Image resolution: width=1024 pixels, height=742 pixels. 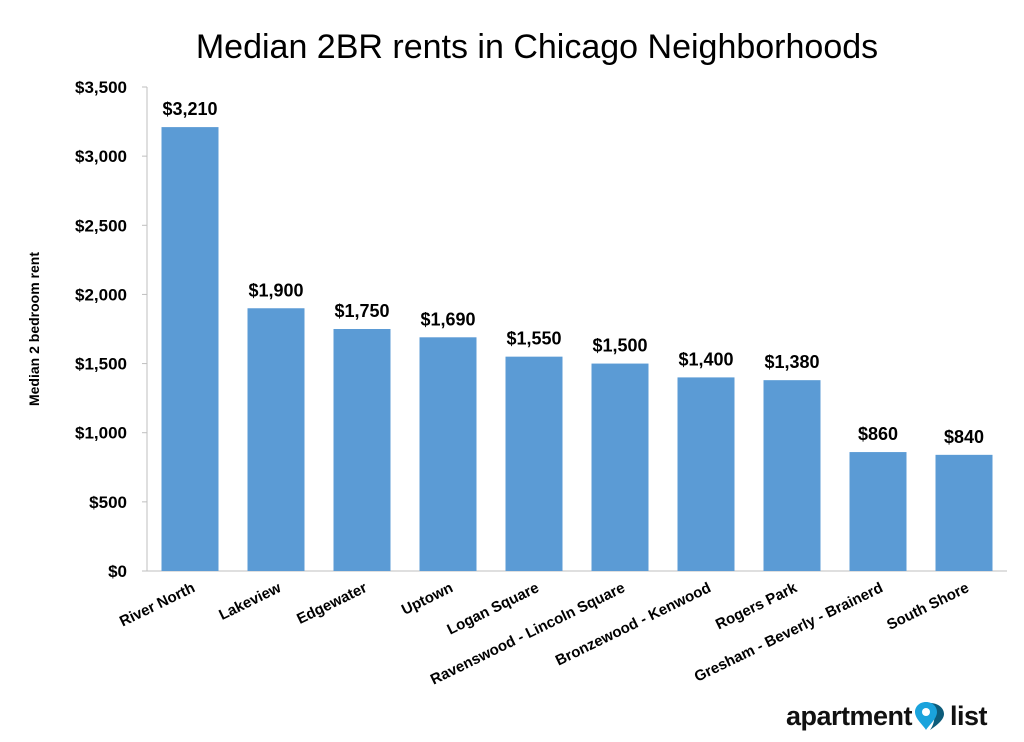 I want to click on map-pin-icon, so click(x=930, y=716).